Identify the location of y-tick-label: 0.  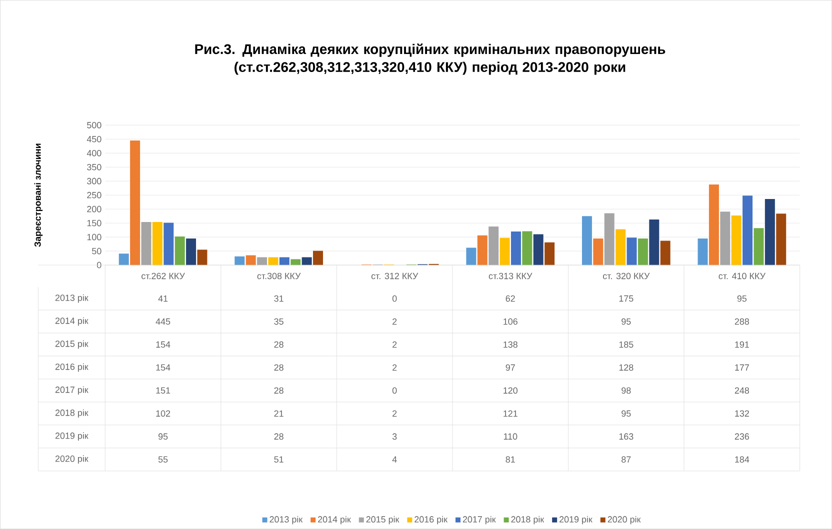
(99, 265).